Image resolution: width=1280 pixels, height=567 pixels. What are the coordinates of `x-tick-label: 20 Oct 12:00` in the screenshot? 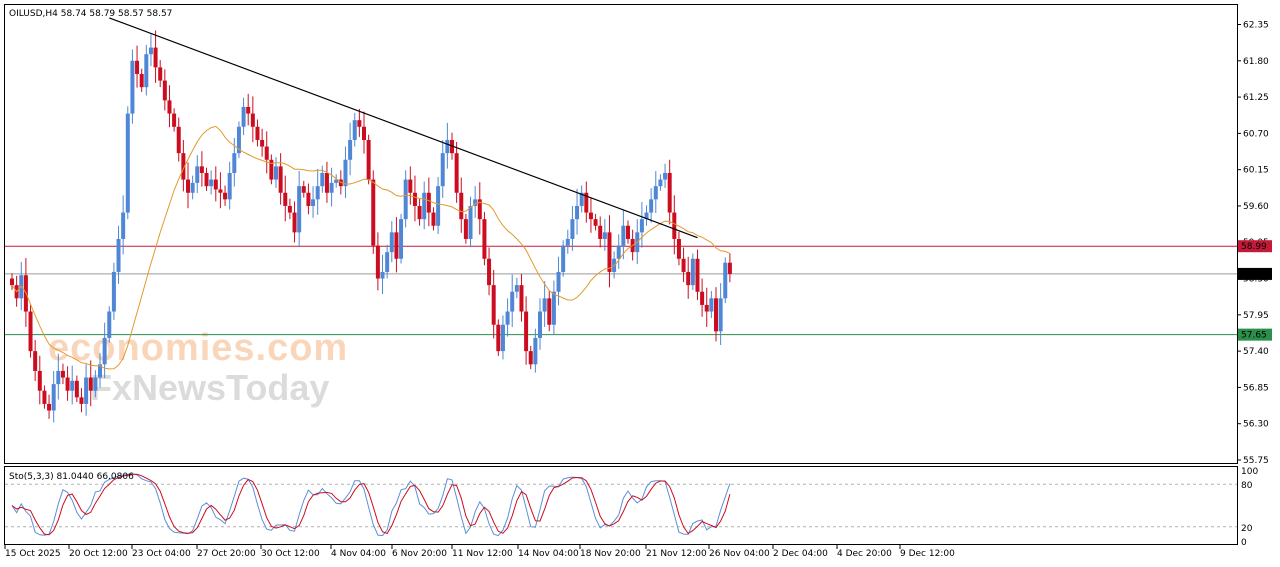 It's located at (98, 554).